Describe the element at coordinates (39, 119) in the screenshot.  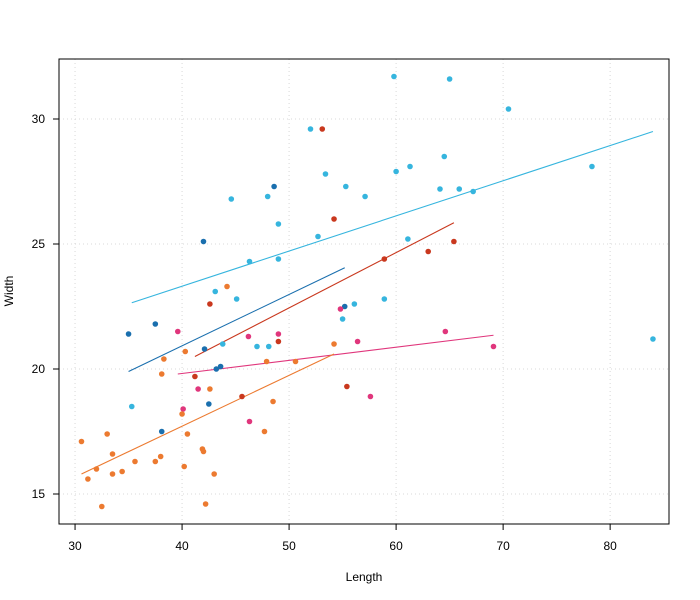
I see `y-tick-label: 30` at that location.